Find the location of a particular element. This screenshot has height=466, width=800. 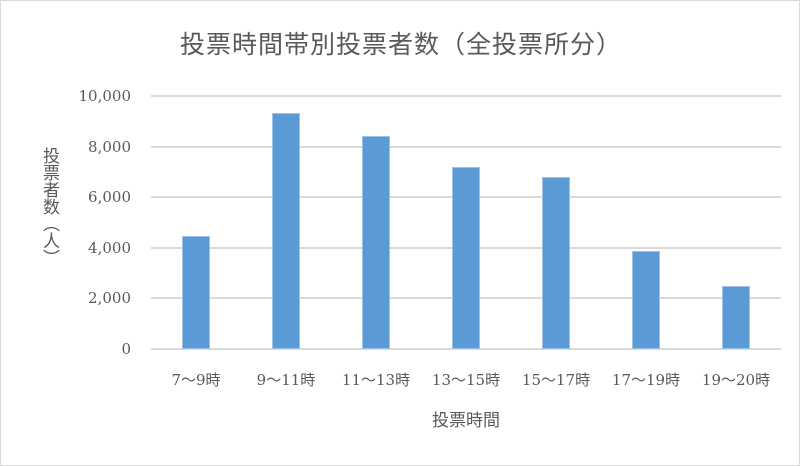

y-tick-label: 0 is located at coordinates (126, 349).